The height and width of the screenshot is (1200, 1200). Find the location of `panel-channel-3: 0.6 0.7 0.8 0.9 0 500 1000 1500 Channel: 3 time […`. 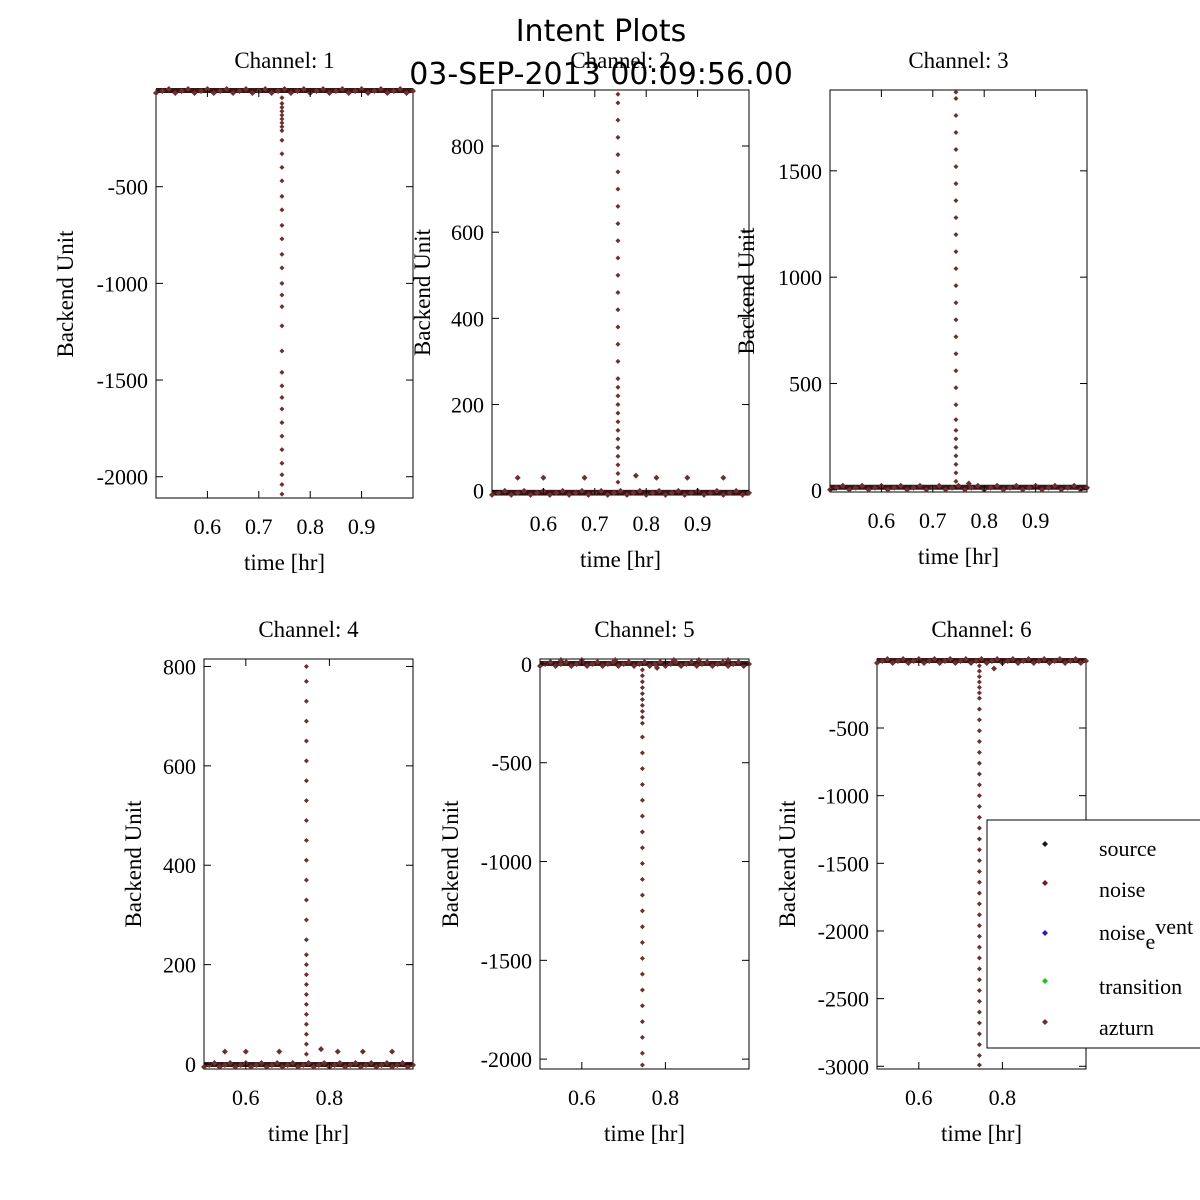

panel-channel-3: 0.6 0.7 0.8 0.9 0 500 1000 1500 Channel: 3 time [… is located at coordinates (912, 308).